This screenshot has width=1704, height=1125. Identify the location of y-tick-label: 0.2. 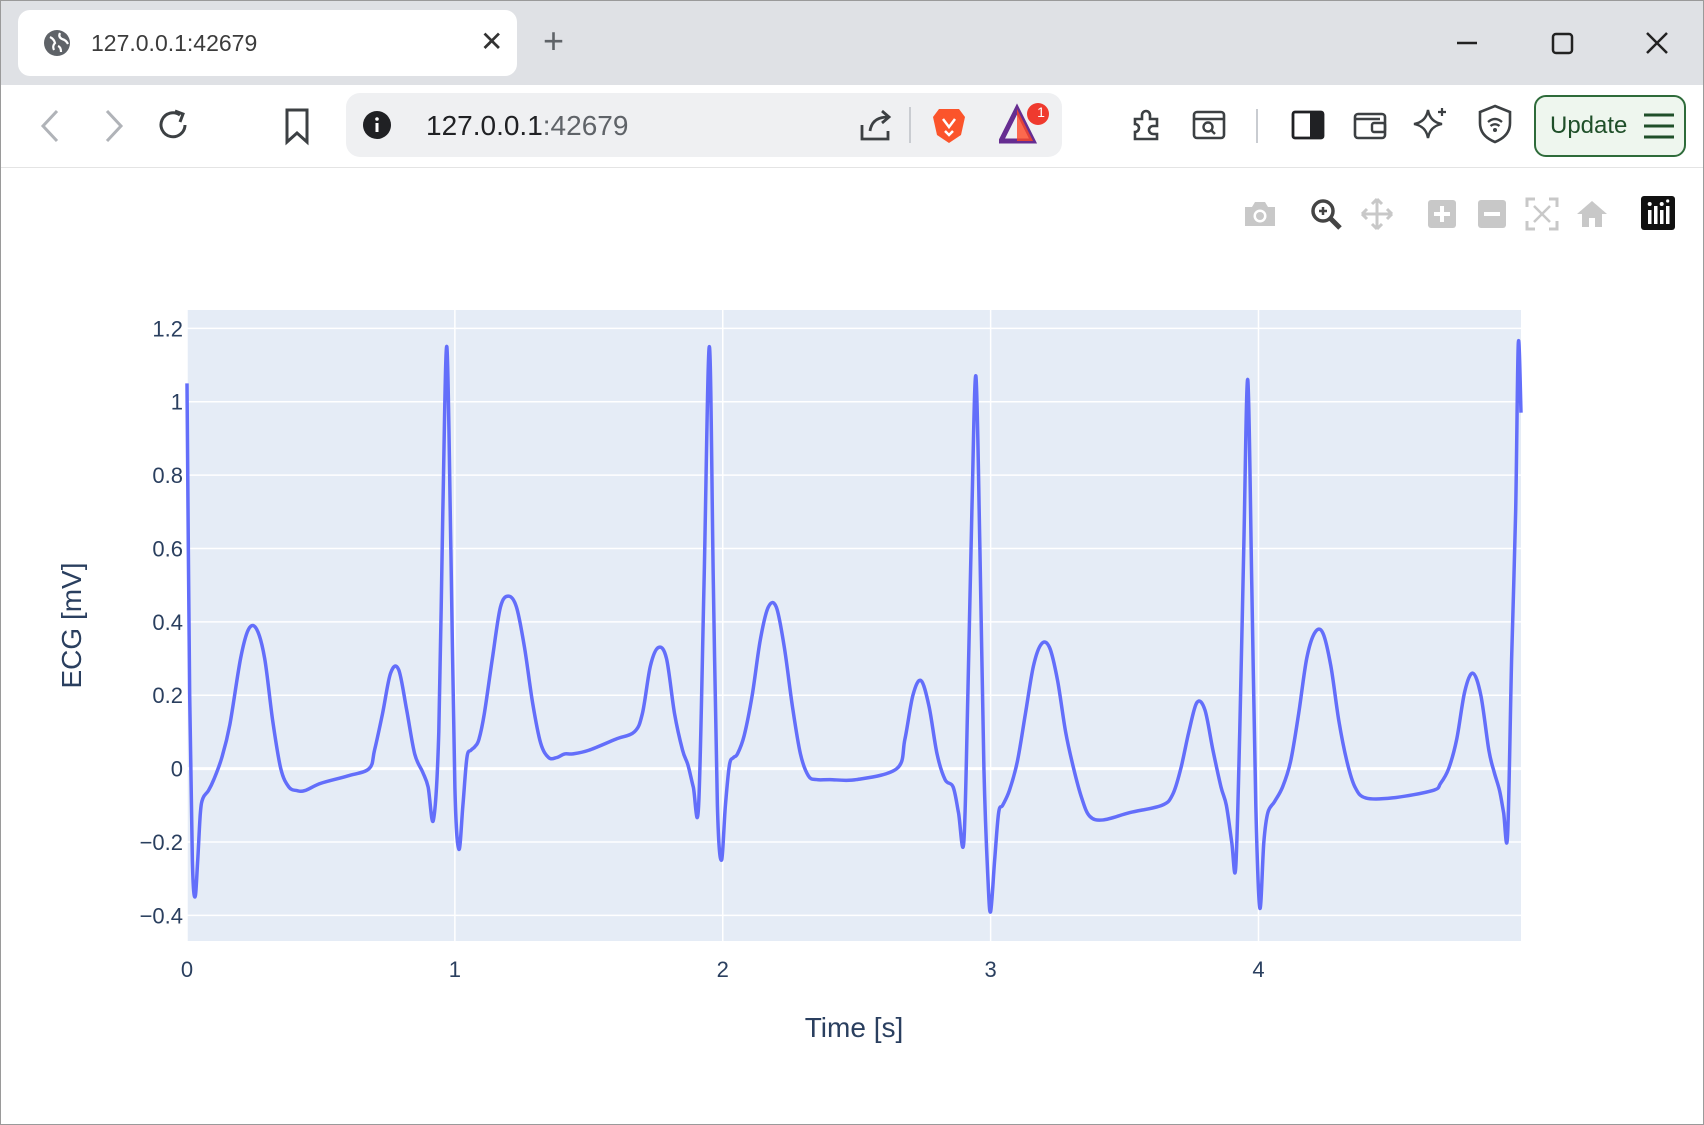
(167, 695).